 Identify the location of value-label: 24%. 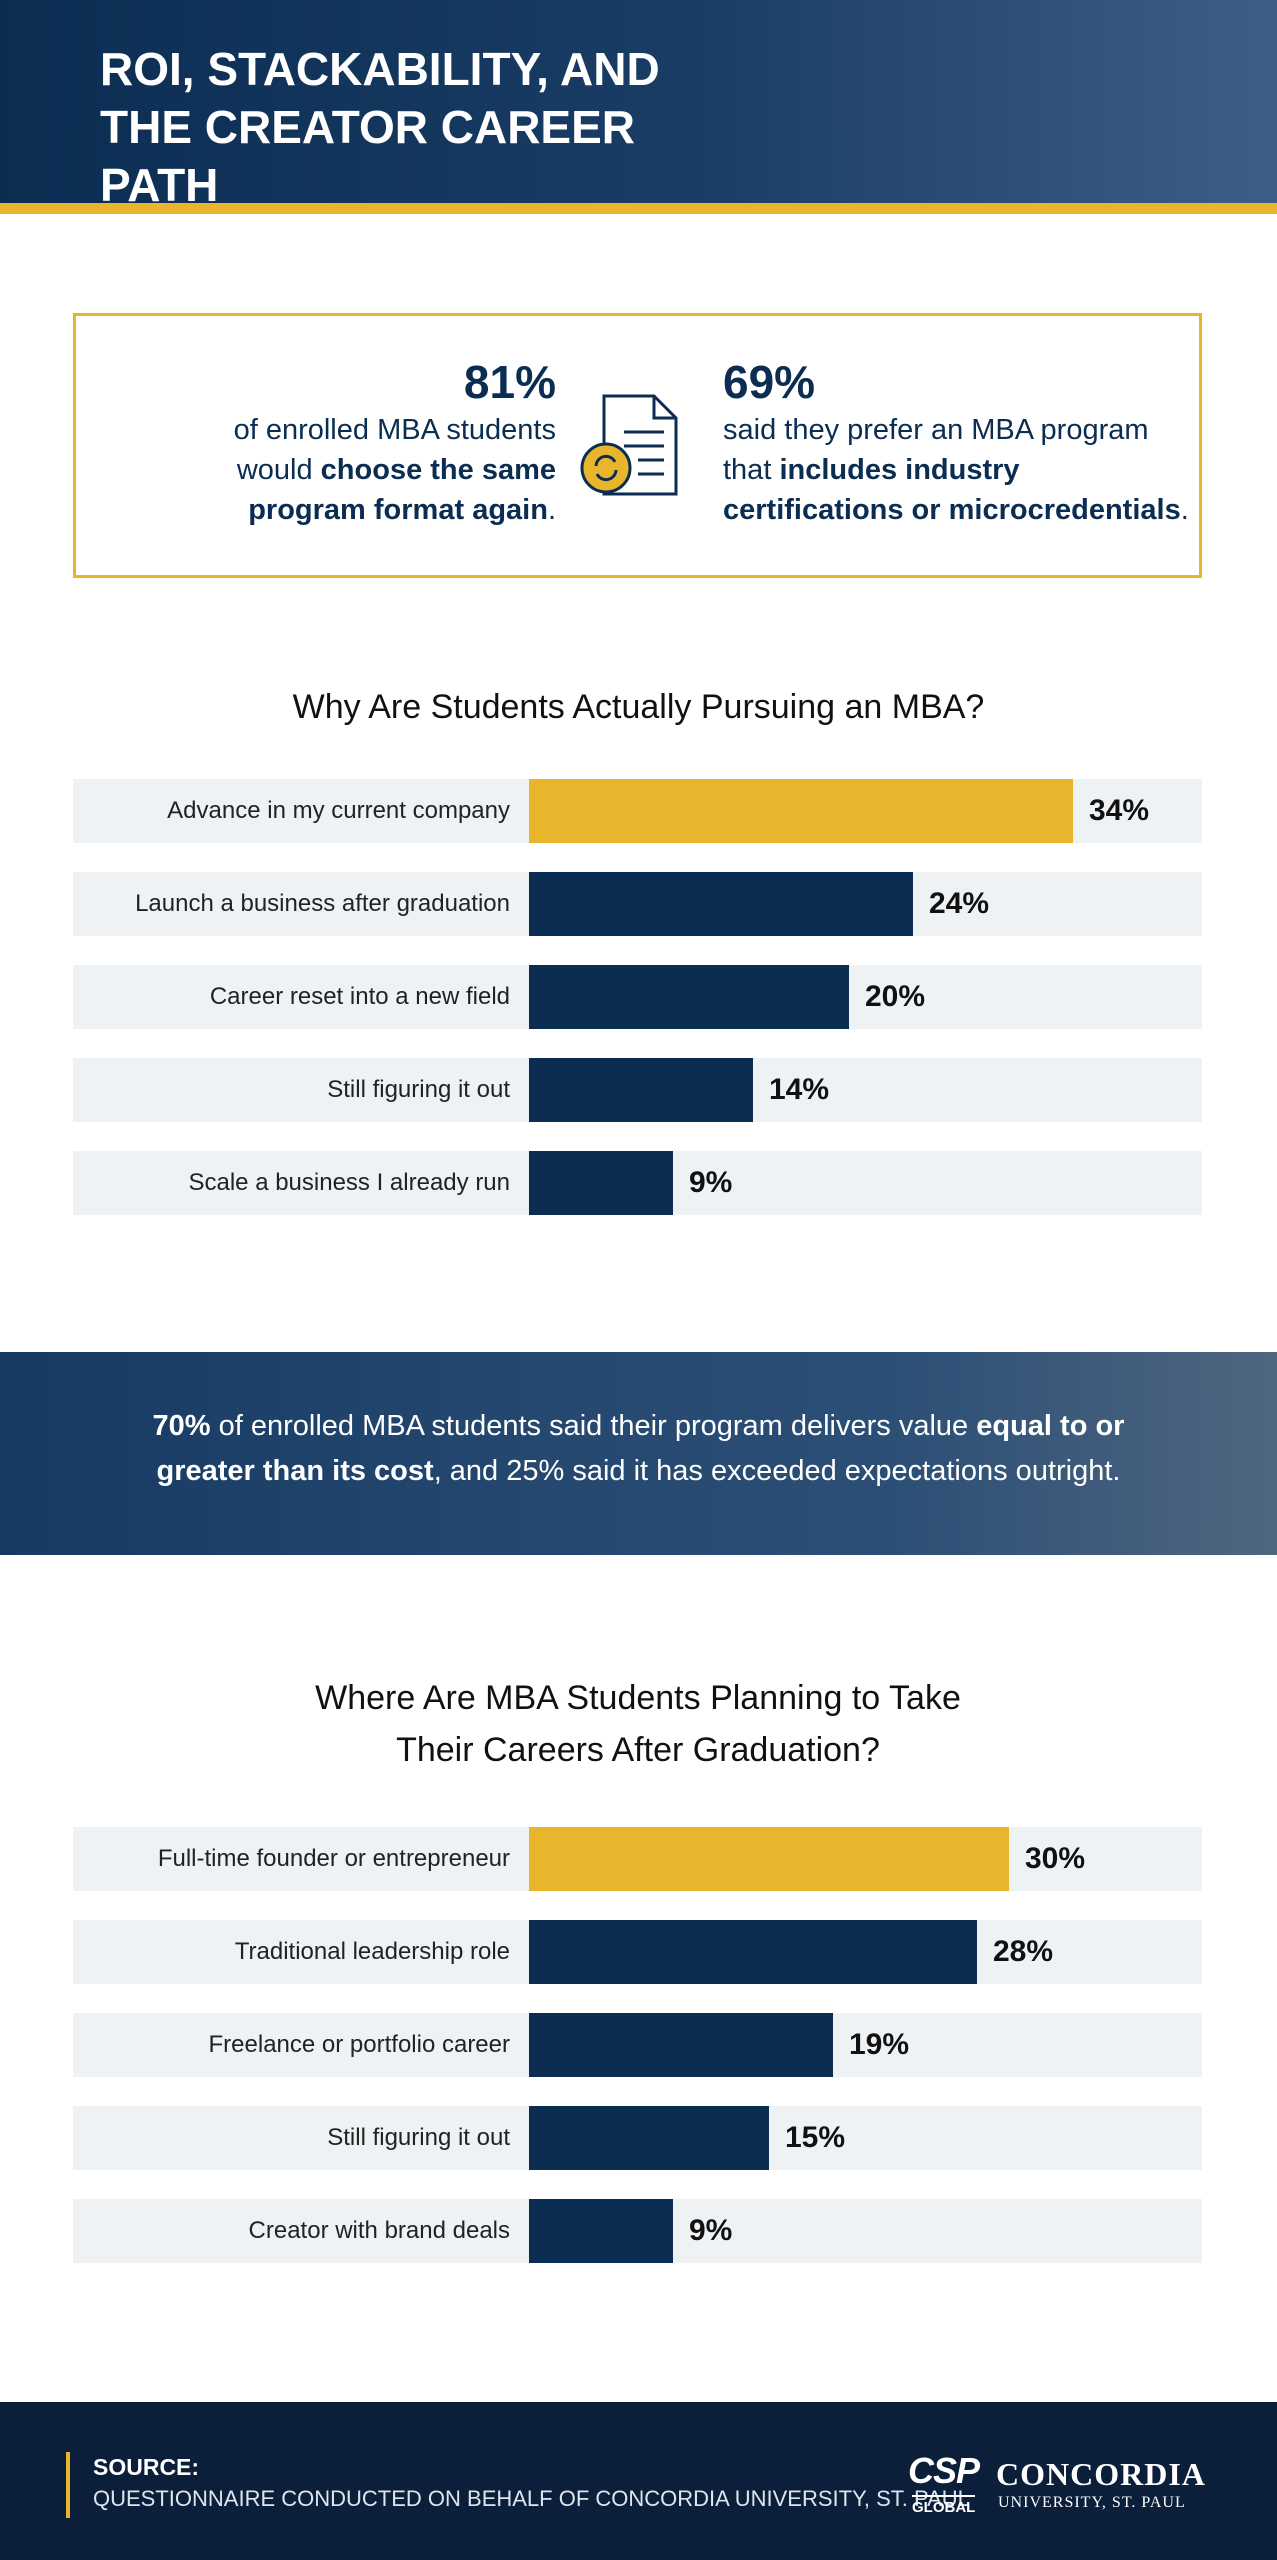
(959, 903).